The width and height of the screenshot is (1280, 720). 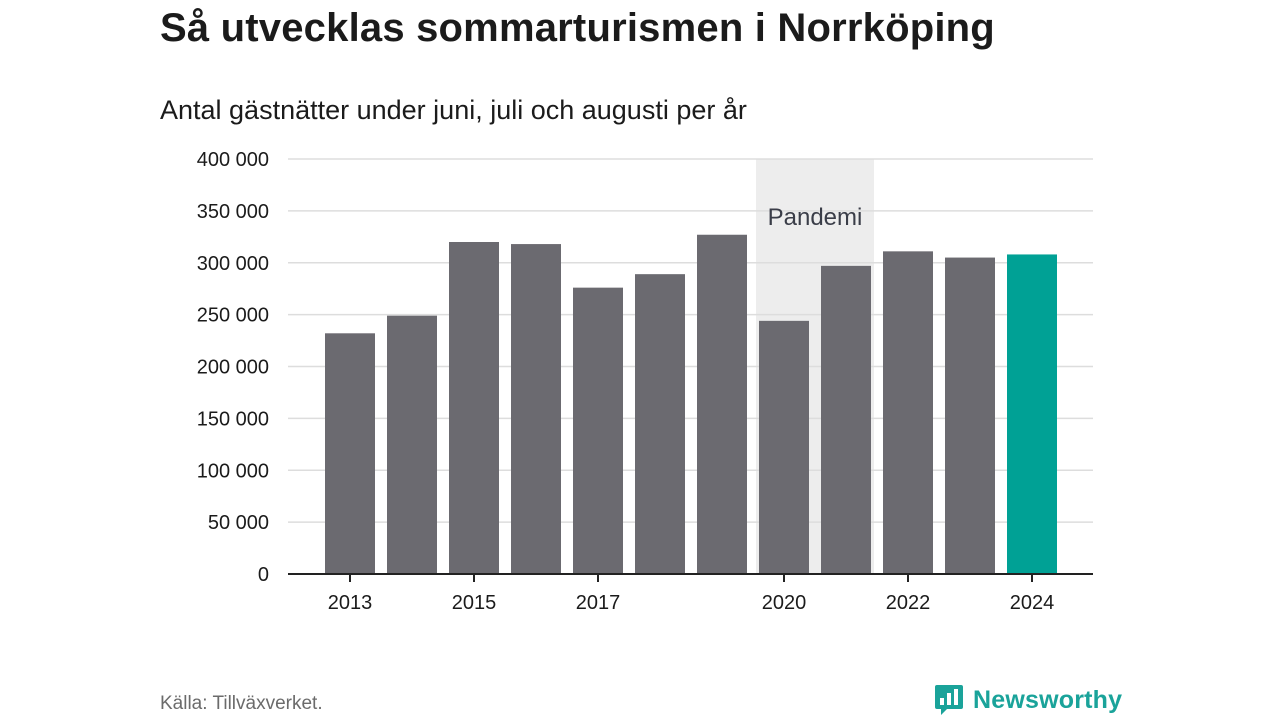 What do you see at coordinates (474, 603) in the screenshot?
I see `x-tick-label: 2015` at bounding box center [474, 603].